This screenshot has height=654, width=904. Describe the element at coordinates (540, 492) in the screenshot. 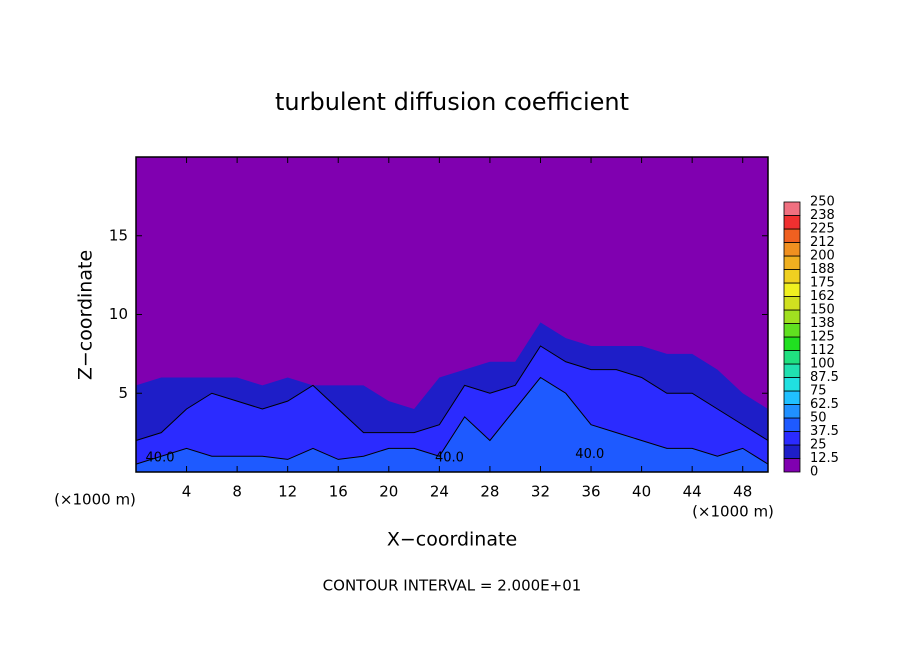

I see `x-tick-label: 32` at that location.